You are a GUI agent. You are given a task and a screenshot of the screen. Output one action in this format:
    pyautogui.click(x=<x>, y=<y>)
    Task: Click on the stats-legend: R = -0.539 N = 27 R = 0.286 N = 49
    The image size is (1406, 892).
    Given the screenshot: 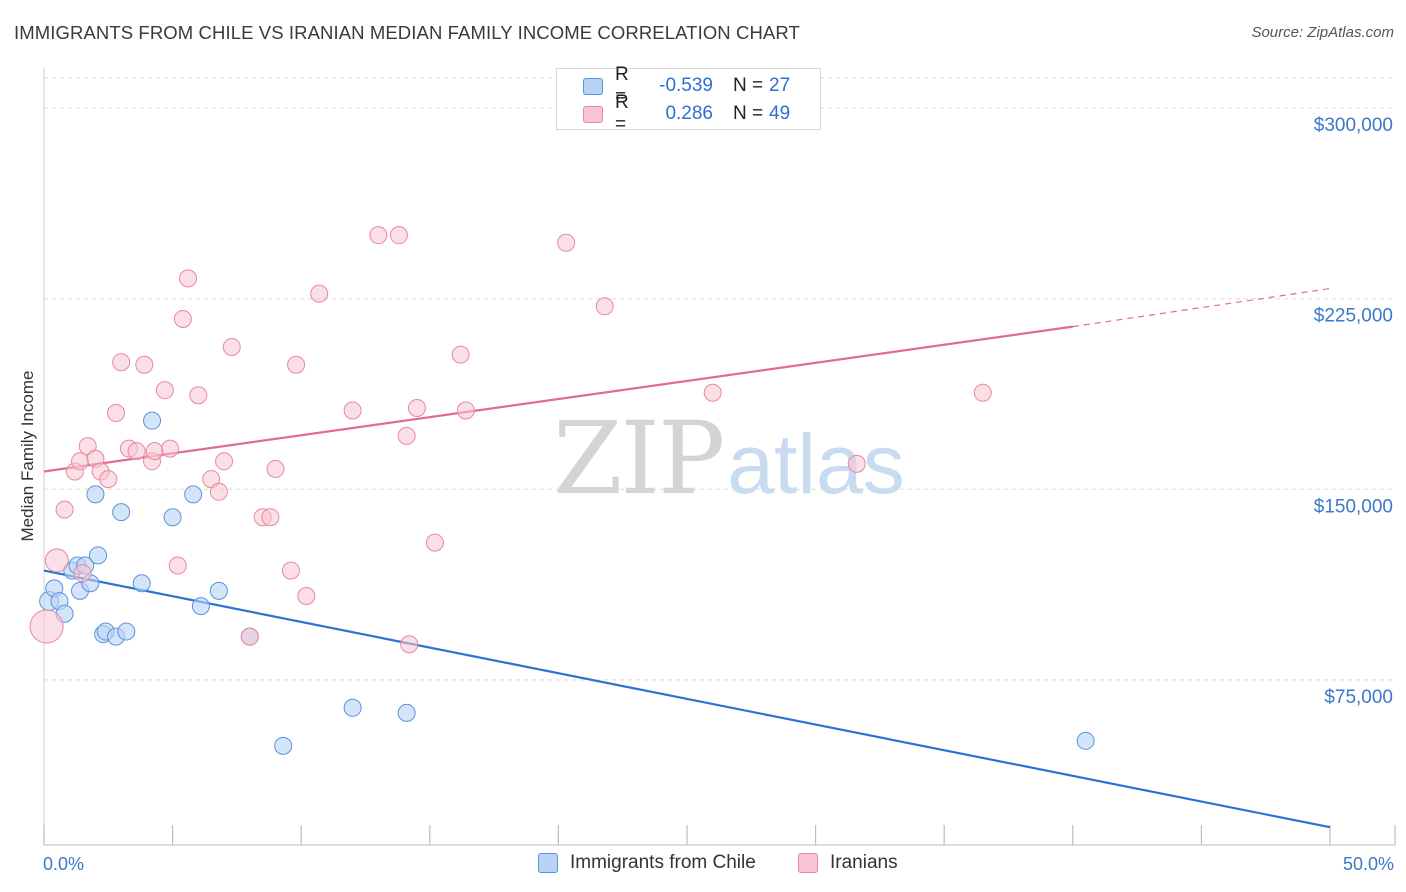 What is the action you would take?
    pyautogui.click(x=688, y=99)
    